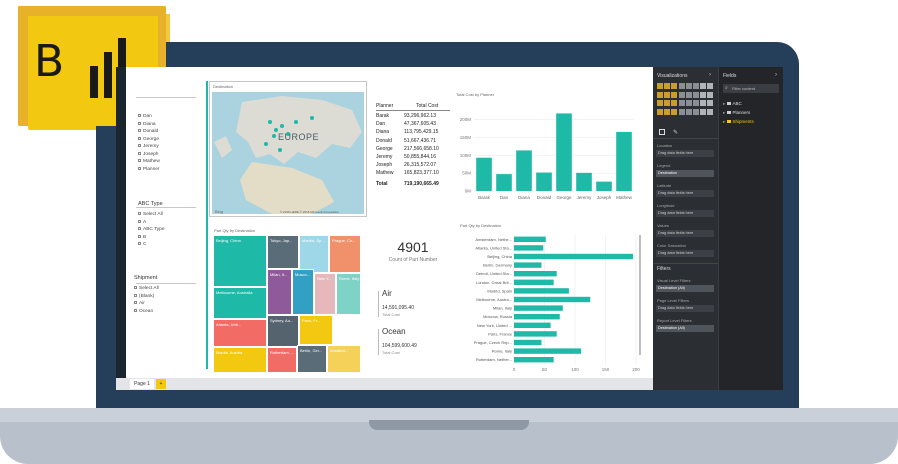 The height and width of the screenshot is (464, 898). Describe the element at coordinates (685, 308) in the screenshot. I see `page-filter-well: Drag data fields here` at that location.